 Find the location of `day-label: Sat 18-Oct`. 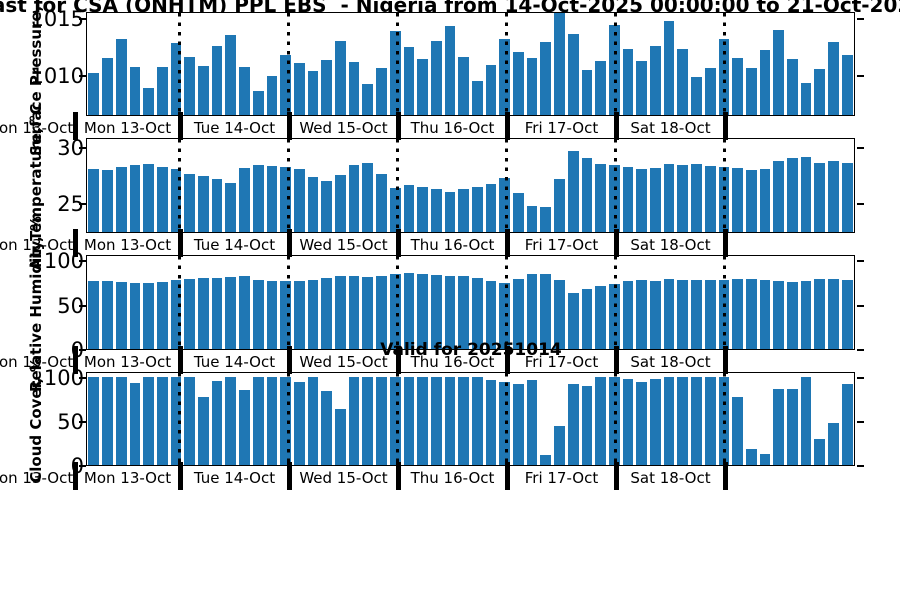

day-label: Sat 18-Oct is located at coordinates (670, 245).